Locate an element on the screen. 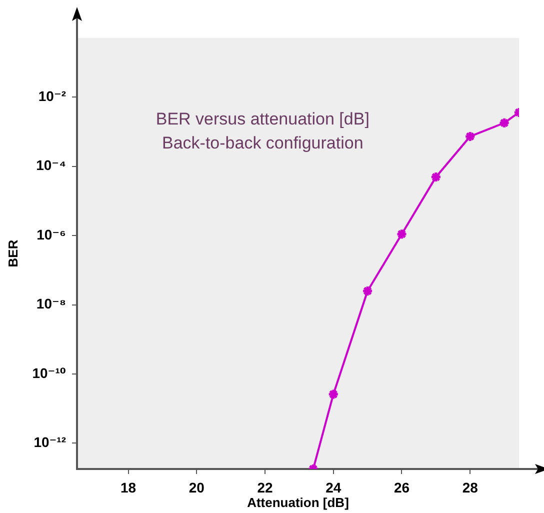 This screenshot has height=513, width=544. y-tick-label: 10⁻² is located at coordinates (52, 96).